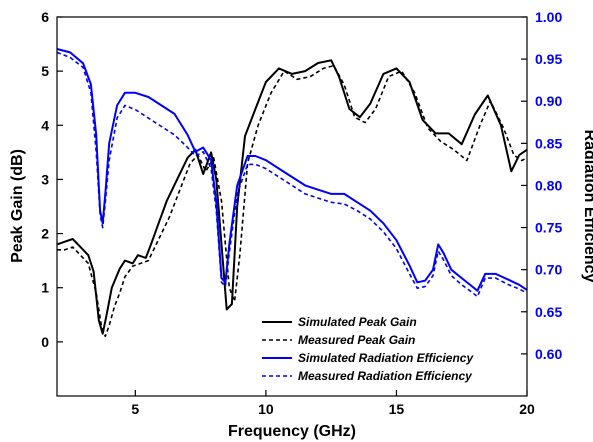 The width and height of the screenshot is (593, 442). I want to click on y-right-tick-label: 0.95, so click(548, 59).